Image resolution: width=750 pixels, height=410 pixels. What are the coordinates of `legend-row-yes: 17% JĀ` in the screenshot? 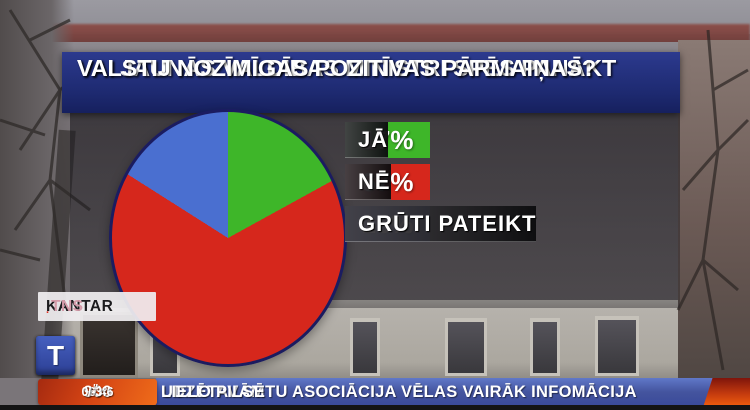 It's located at (512, 140).